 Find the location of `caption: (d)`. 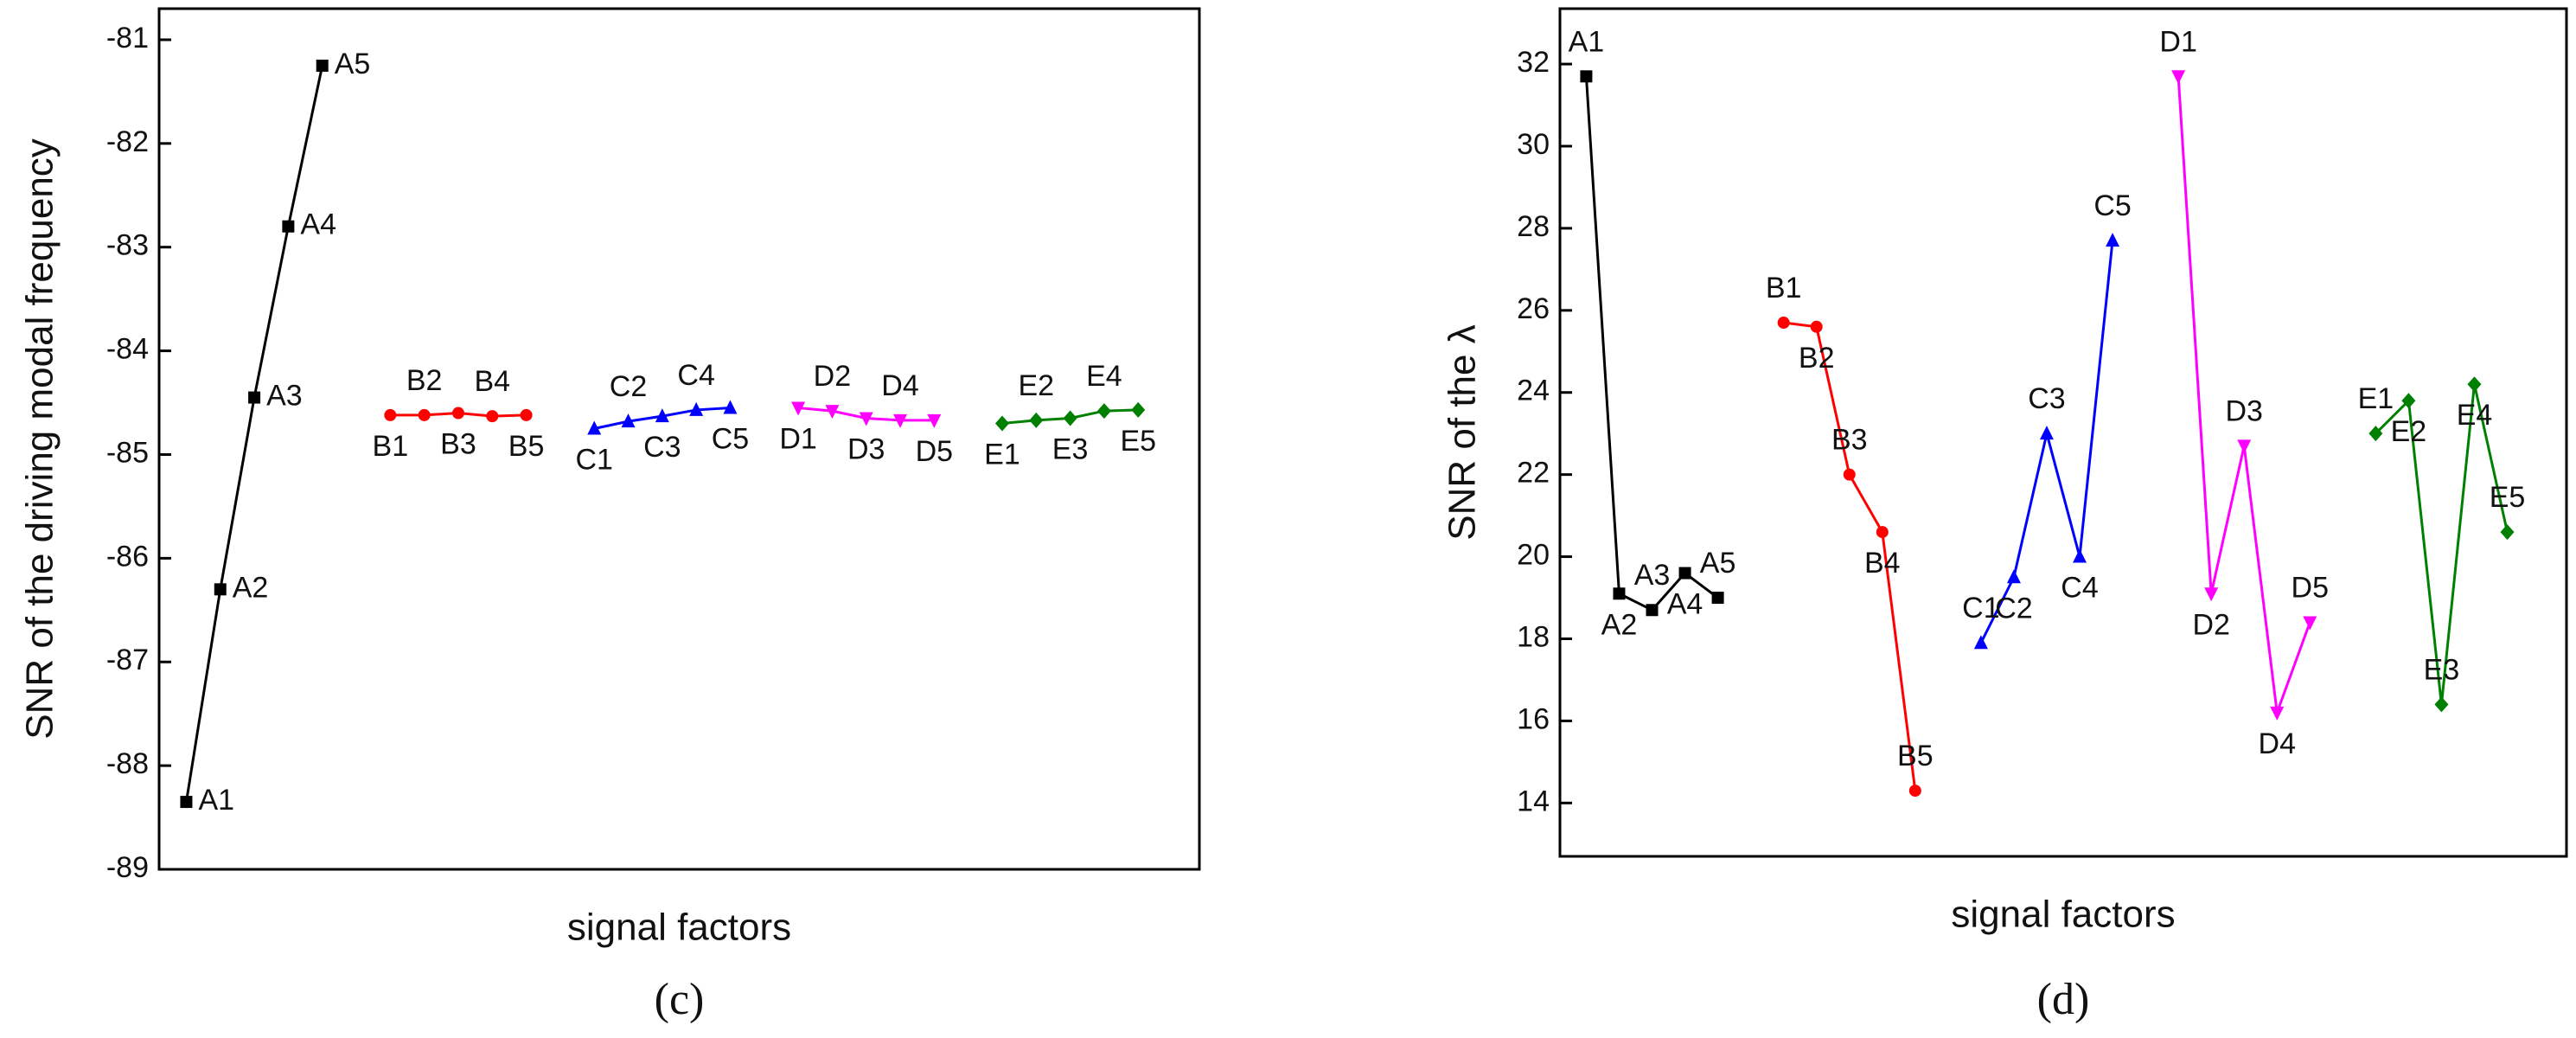

caption: (d) is located at coordinates (2064, 1000).